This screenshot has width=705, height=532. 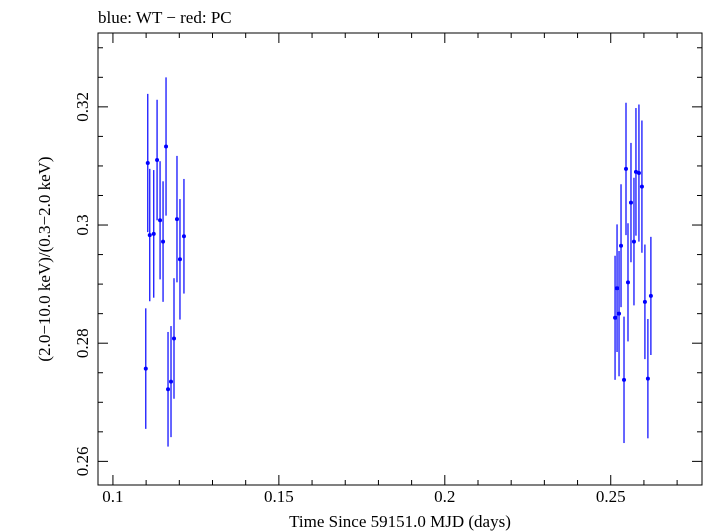 I want to click on y-tick-label: 0.32, so click(x=82, y=107).